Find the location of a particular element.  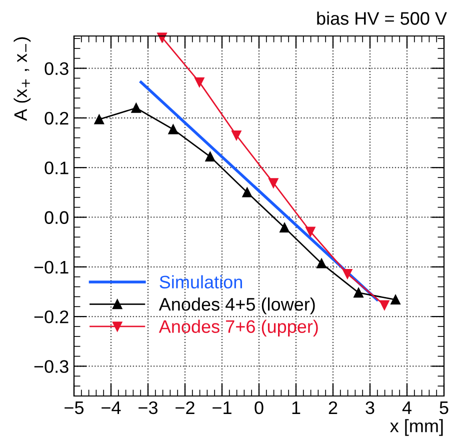

x-tick-label: 1 is located at coordinates (296, 408).